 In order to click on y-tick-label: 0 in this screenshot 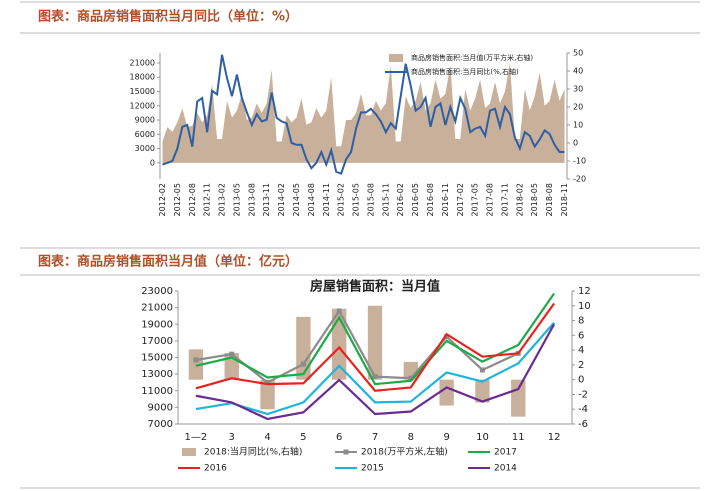, I will do `click(152, 162)`.